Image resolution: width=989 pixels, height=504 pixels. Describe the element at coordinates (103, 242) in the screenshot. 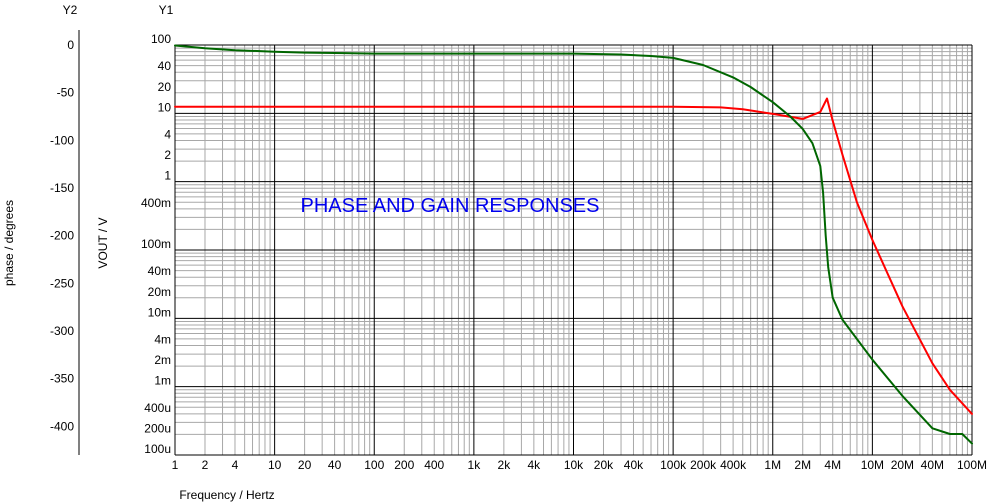

I see `y1-axis-title: VOUT / V` at that location.